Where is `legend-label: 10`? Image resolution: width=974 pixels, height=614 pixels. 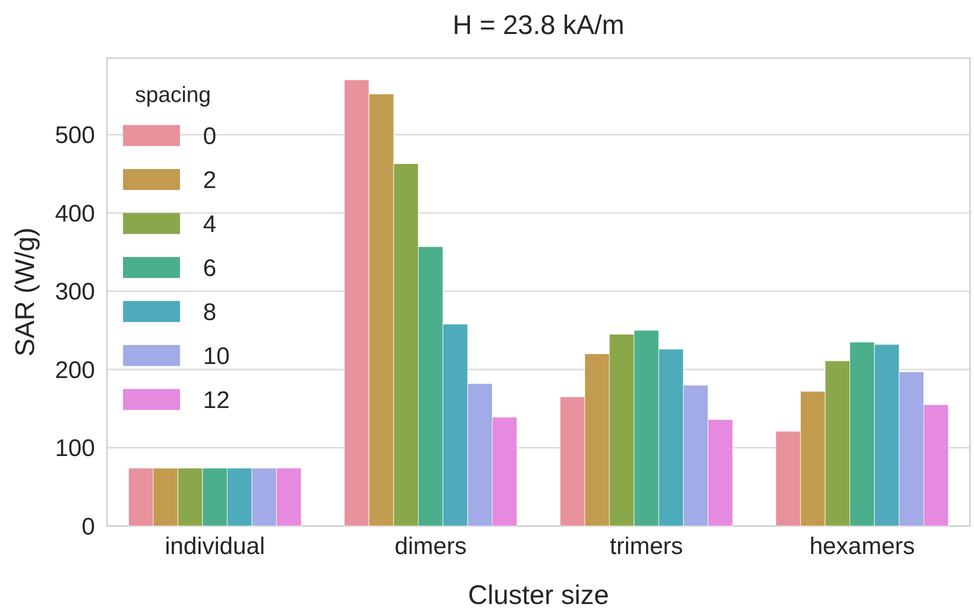
legend-label: 10 is located at coordinates (216, 356).